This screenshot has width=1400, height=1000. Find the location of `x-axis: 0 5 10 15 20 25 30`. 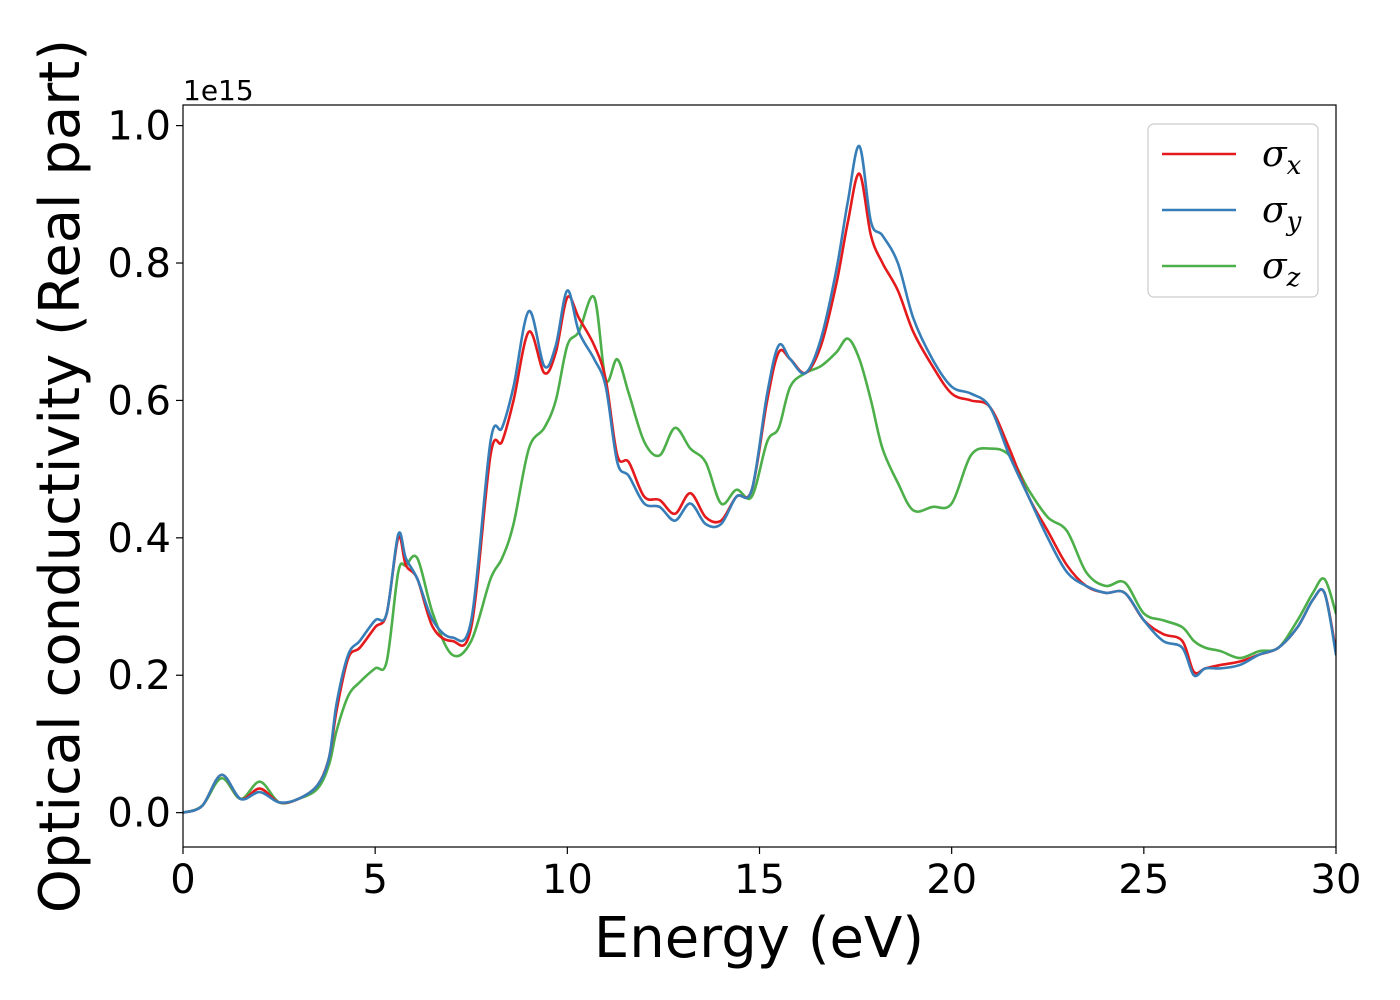

x-axis: 0 5 10 15 20 25 30 is located at coordinates (765, 875).